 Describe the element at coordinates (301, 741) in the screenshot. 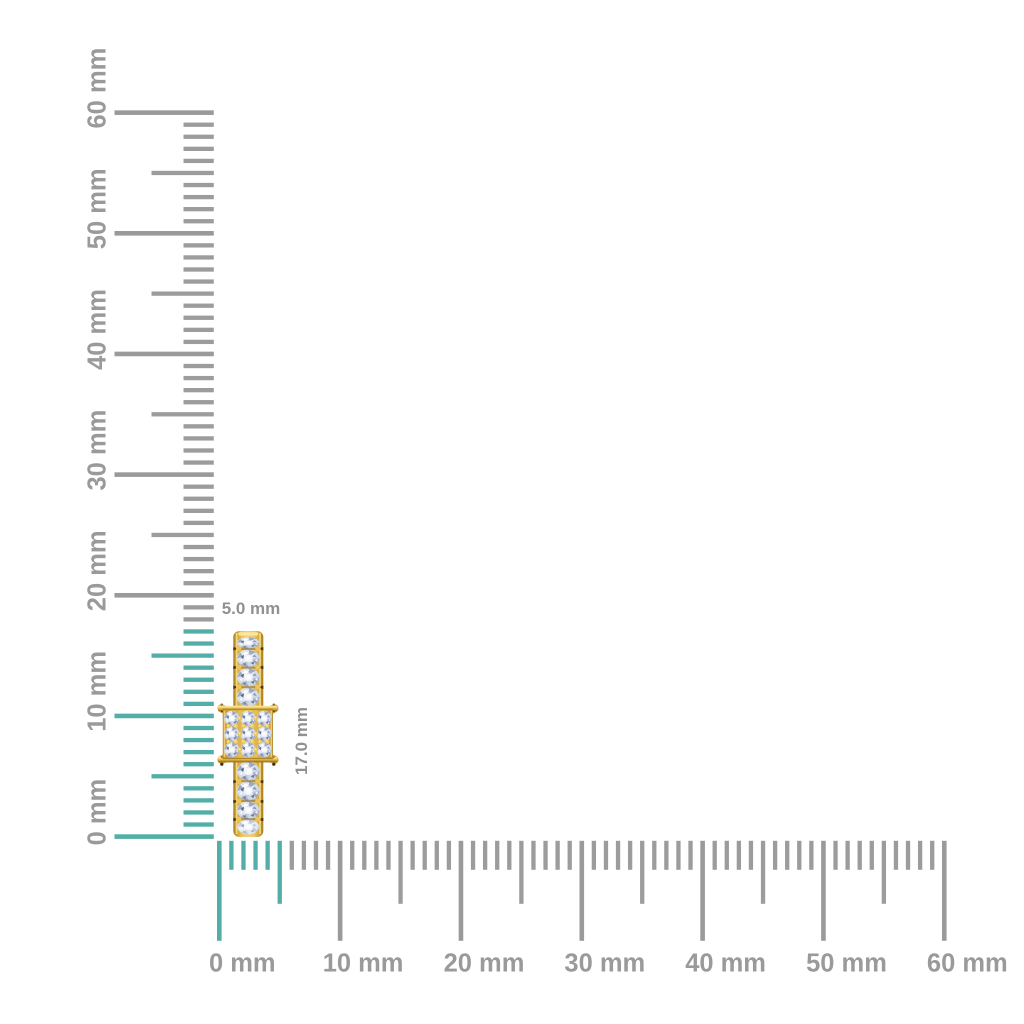

I see `svg-text: 17.0 mm` at that location.